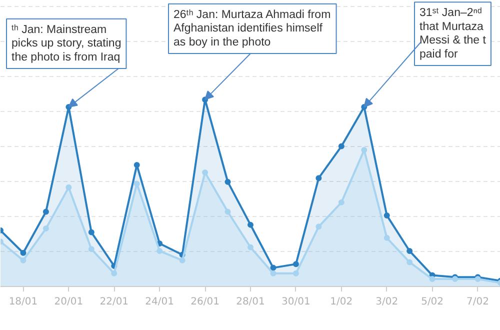 The width and height of the screenshot is (500, 330). What do you see at coordinates (453, 33) in the screenshot?
I see `annotation: 31ˢᵗ Jan–2ⁿᵈ that Murtaza Messi & the t paid for` at bounding box center [453, 33].